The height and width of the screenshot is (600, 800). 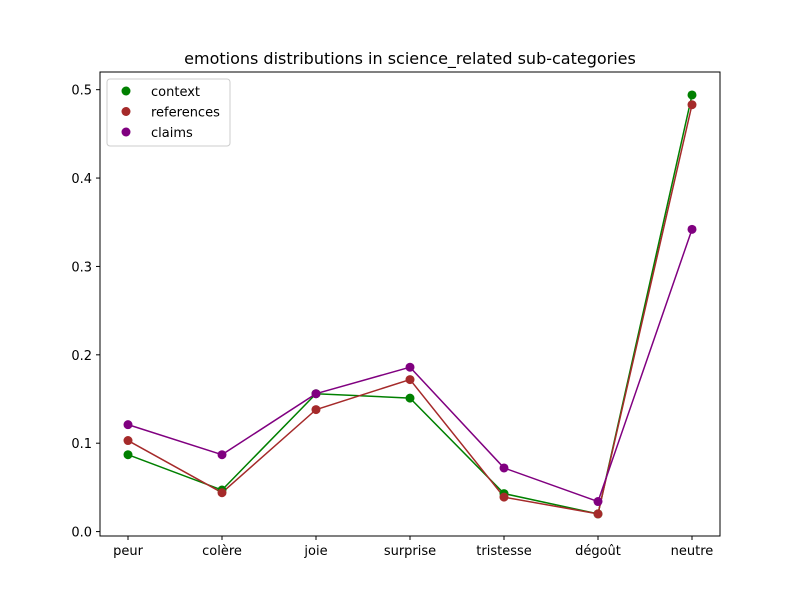 I want to click on legend-entry: claims, so click(x=157, y=133).